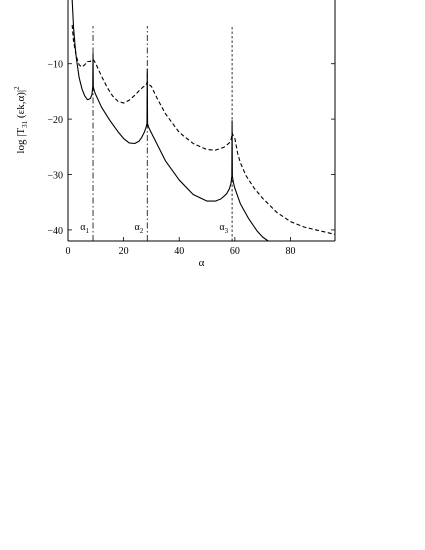 This screenshot has width=425, height=550. What do you see at coordinates (202, 263) in the screenshot?
I see `x-axis-title: α` at bounding box center [202, 263].